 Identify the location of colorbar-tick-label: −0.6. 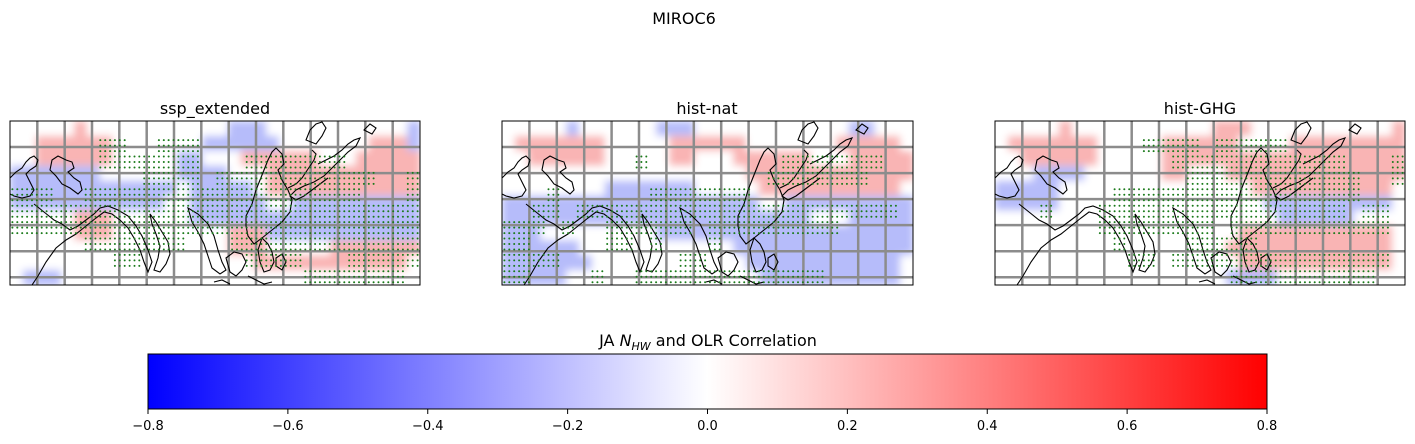
(288, 426).